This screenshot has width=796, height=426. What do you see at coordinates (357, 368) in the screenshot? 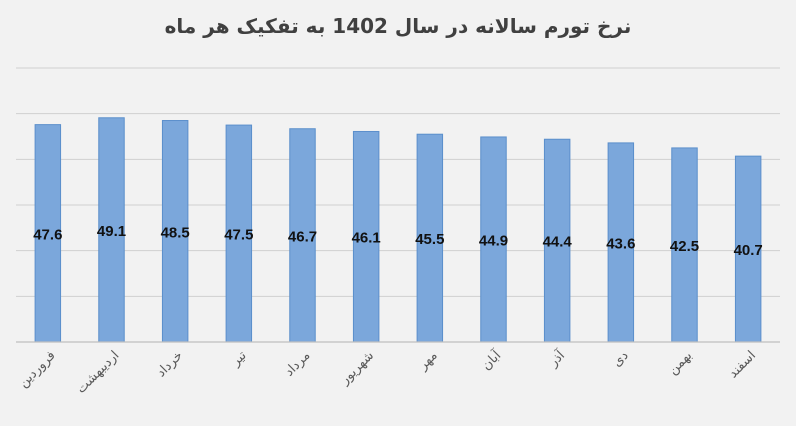
I see `category-label: شهریور` at bounding box center [357, 368].